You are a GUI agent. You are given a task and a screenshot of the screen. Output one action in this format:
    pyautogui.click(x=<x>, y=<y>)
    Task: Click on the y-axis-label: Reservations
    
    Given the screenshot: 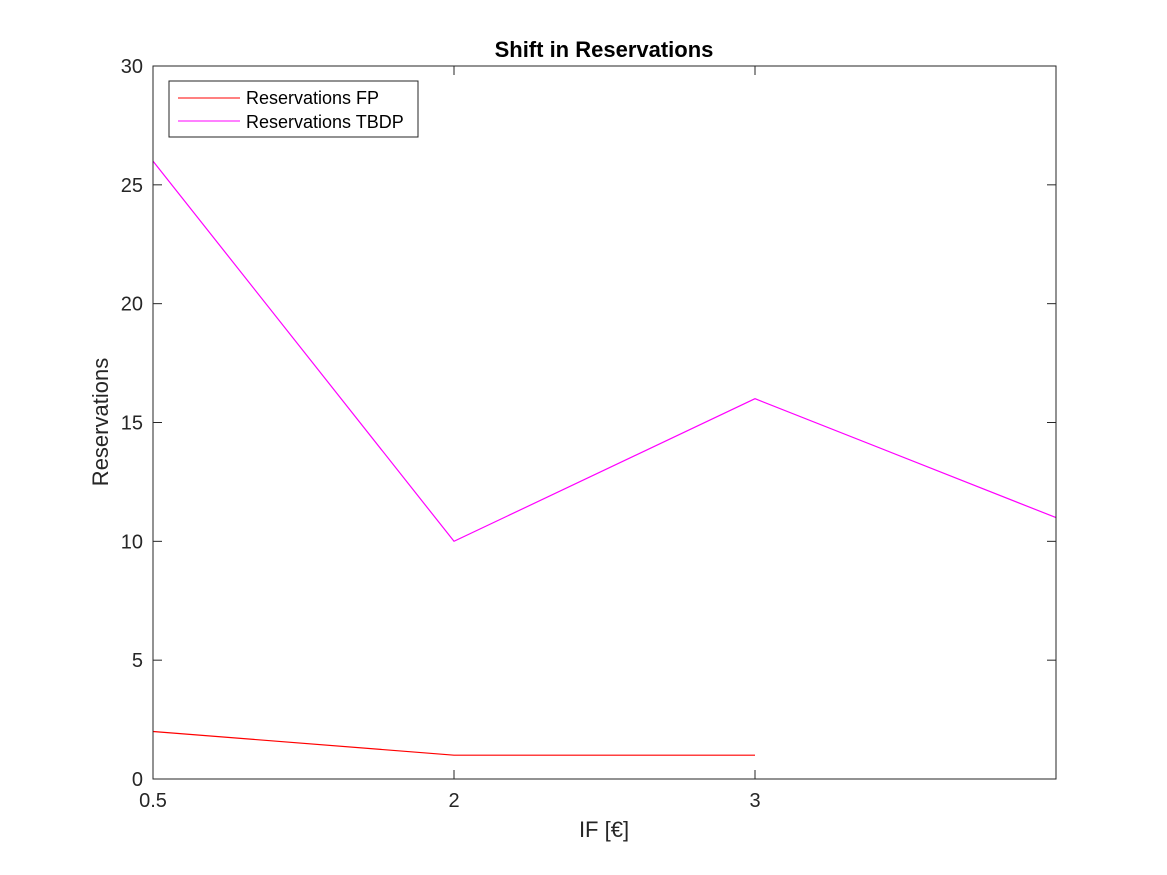 What is the action you would take?
    pyautogui.click(x=100, y=422)
    